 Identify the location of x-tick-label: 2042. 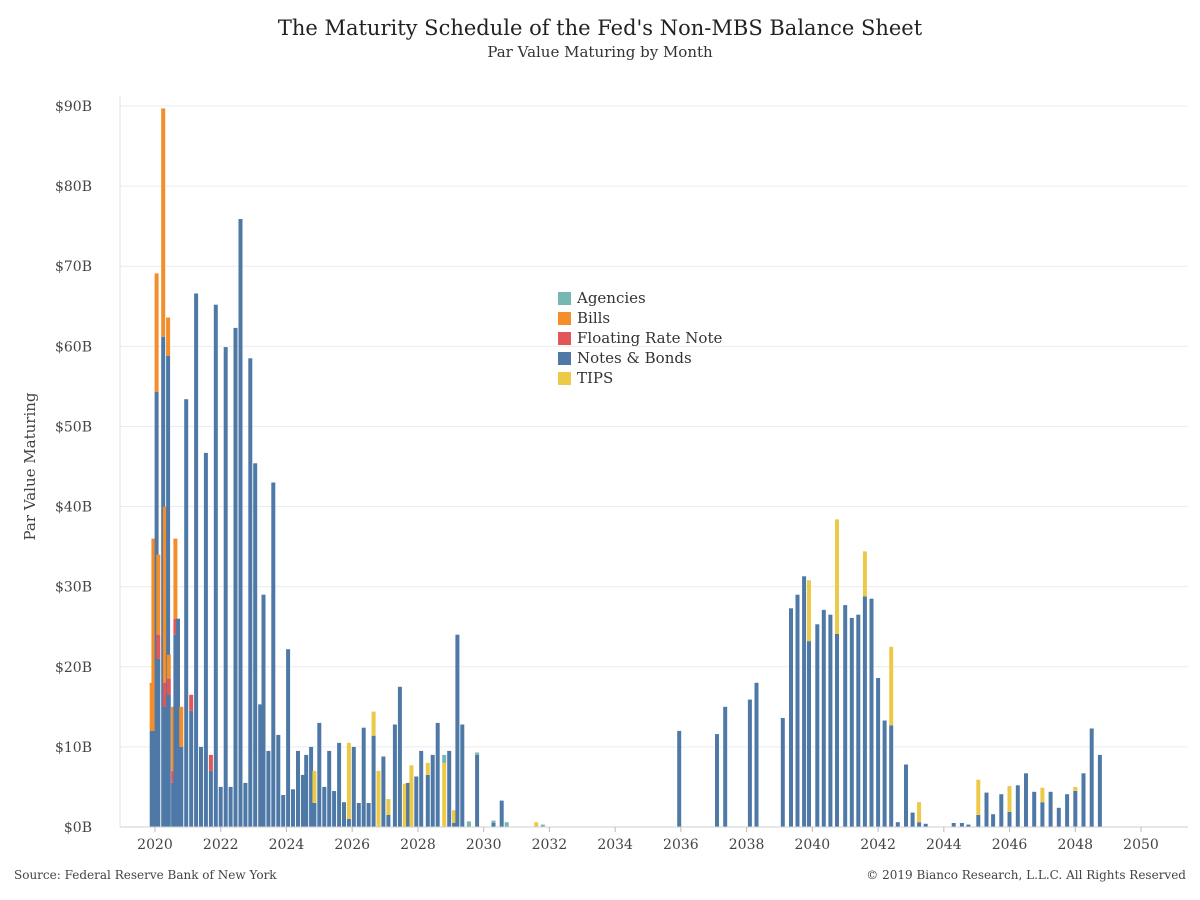
(878, 845).